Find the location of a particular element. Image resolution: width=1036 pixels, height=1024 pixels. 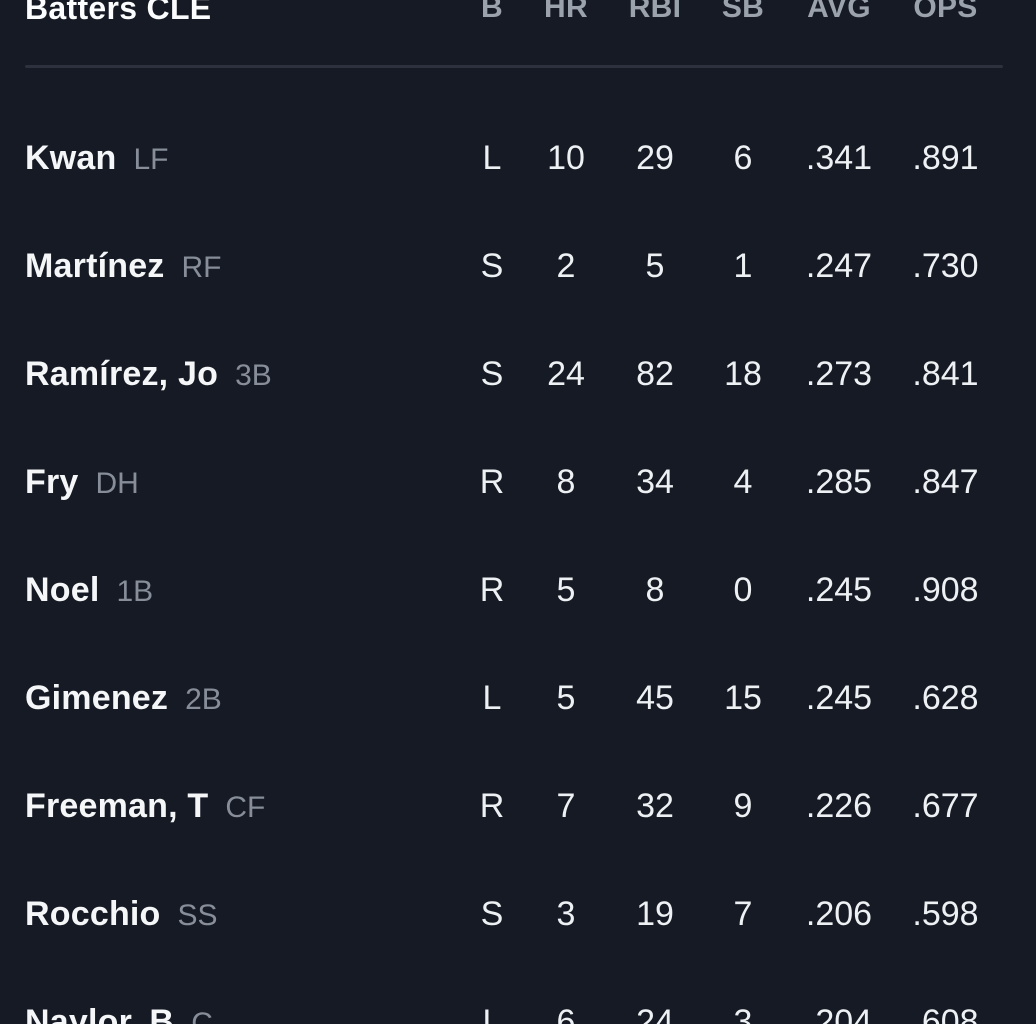

stat-rbi: 5 is located at coordinates (655, 265).